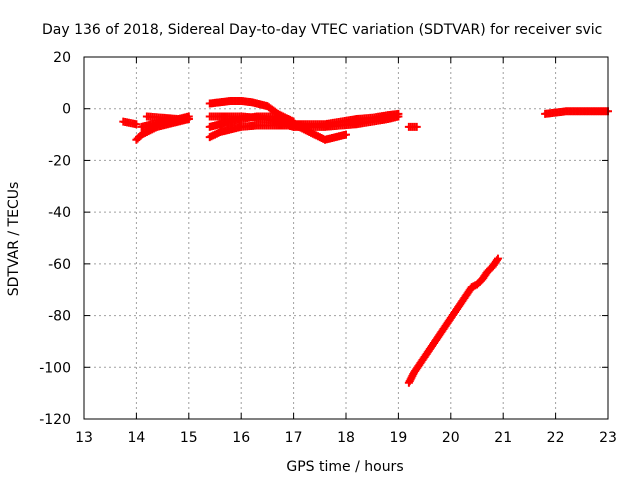 This screenshot has height=485, width=640. Describe the element at coordinates (189, 438) in the screenshot. I see `x-tick-label: 15` at that location.